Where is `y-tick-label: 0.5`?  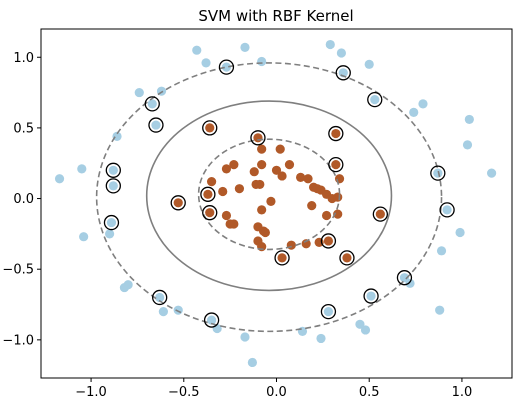
y-tick-label: 0.5 is located at coordinates (23, 128).